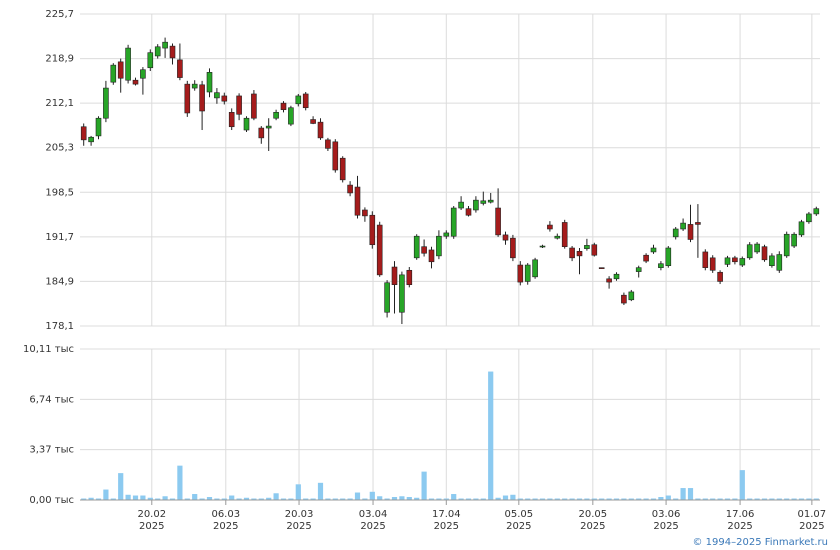 The height and width of the screenshot is (550, 840). Describe the element at coordinates (760, 542) in the screenshot. I see `copyright-link: © 1994–2025 Finmarket.ru` at that location.